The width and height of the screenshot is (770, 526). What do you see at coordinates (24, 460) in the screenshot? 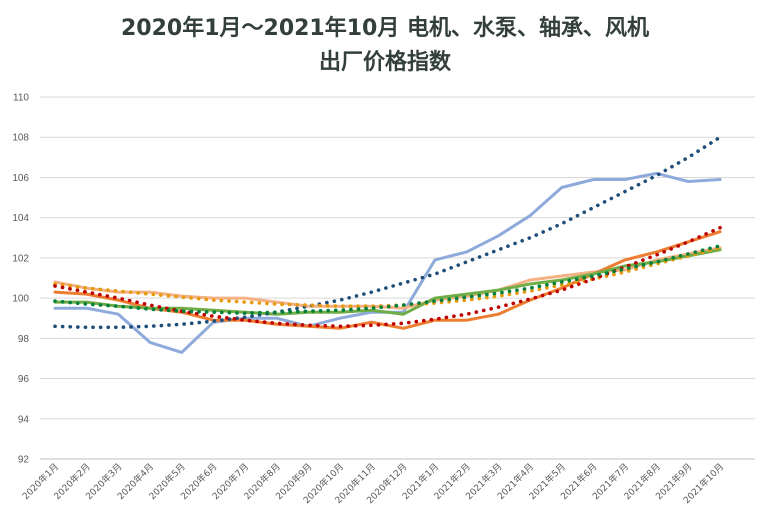
I see `y-tick-label: 92` at bounding box center [24, 460].